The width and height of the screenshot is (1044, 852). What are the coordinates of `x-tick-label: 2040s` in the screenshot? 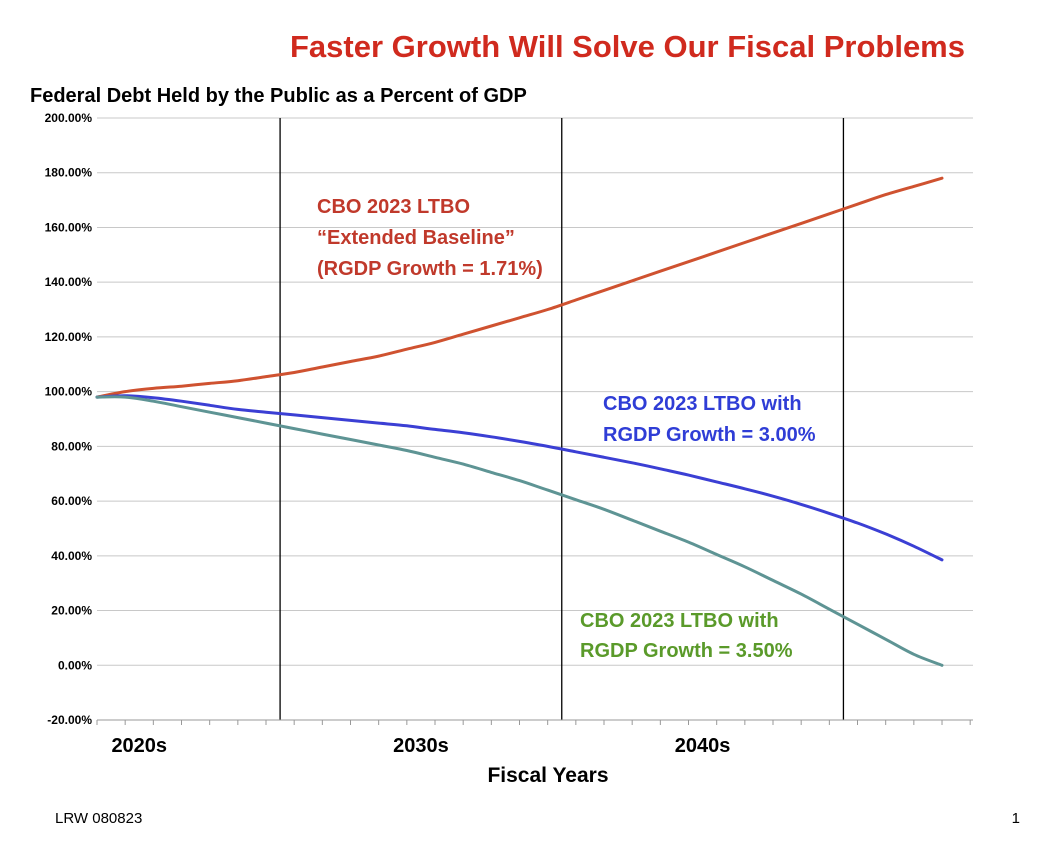 It's located at (703, 746).